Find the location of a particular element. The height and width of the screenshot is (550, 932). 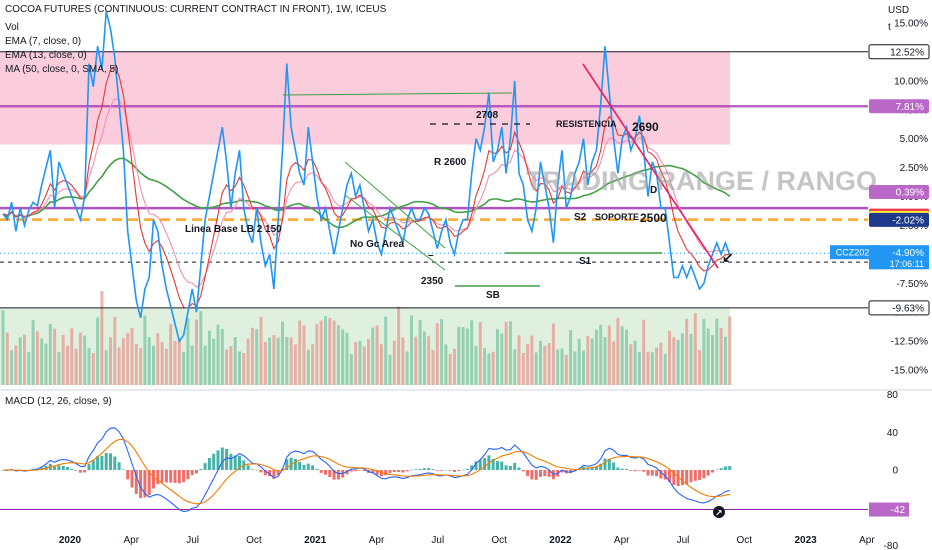

legend-ema13: EMA (13, close, 0) is located at coordinates (46, 55).